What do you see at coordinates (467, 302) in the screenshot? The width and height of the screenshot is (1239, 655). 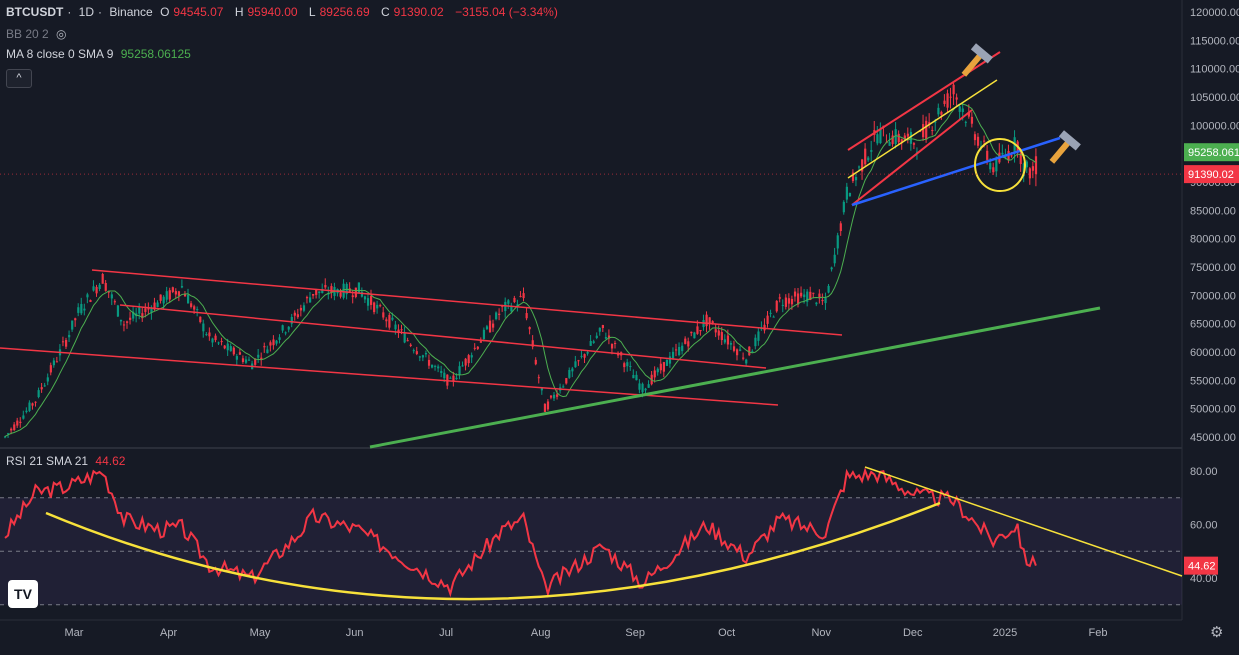 I see `channel-top-line` at bounding box center [467, 302].